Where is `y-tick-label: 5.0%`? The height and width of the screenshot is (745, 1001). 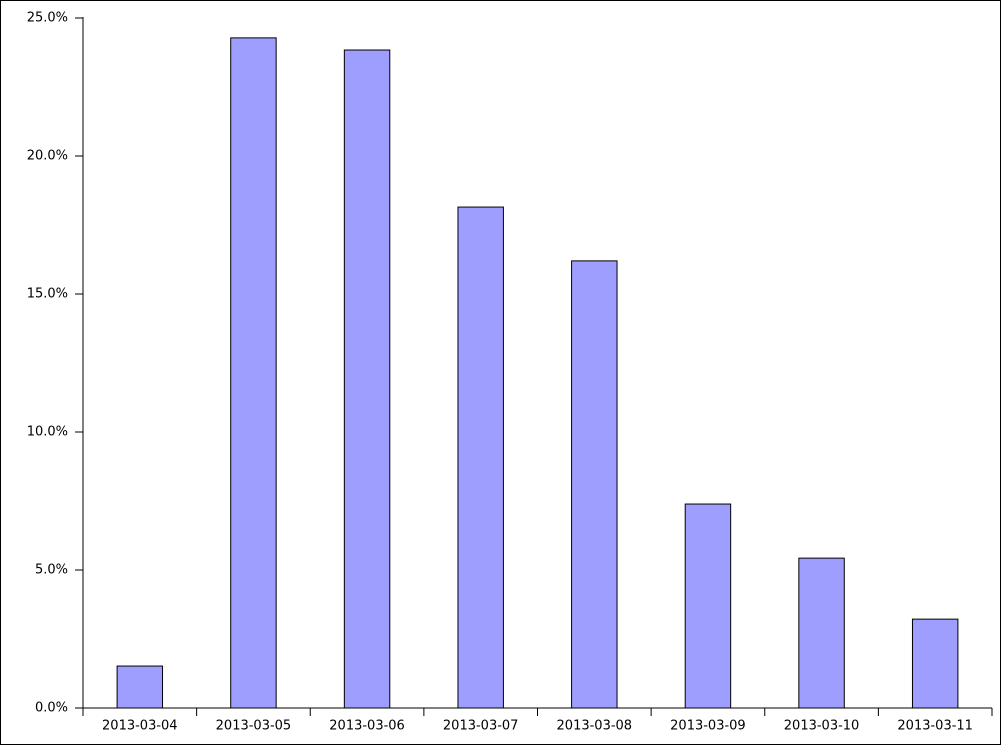
y-tick-label: 5.0% is located at coordinates (51, 570).